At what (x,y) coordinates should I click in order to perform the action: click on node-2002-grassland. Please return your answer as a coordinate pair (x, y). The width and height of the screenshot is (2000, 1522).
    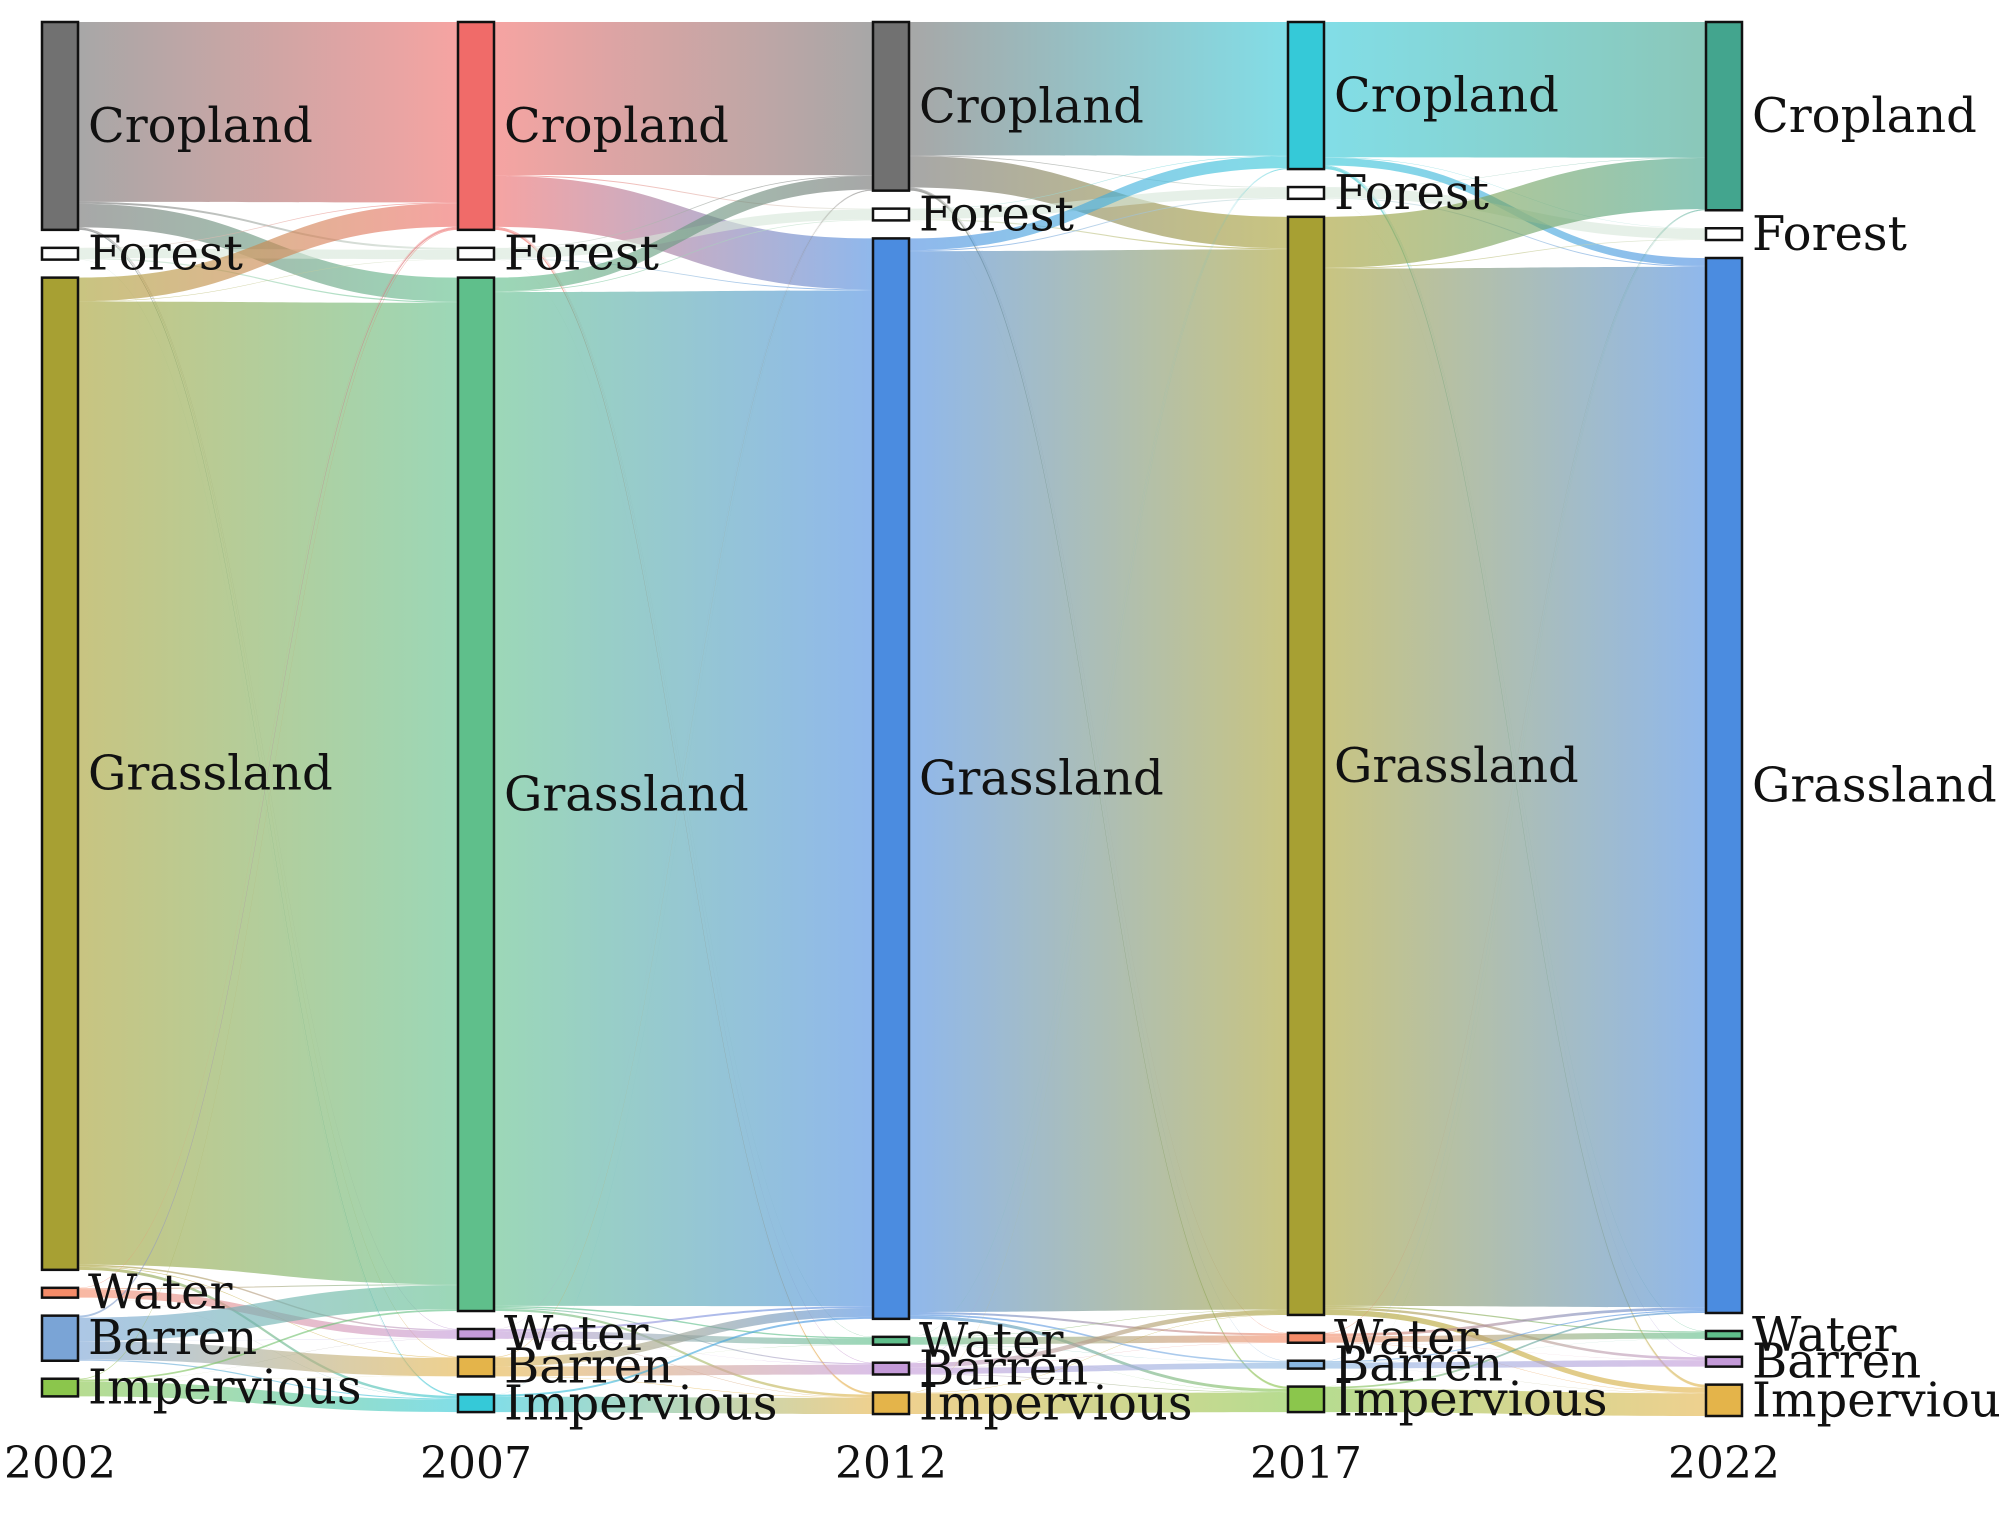
    Looking at the image, I should click on (60, 774).